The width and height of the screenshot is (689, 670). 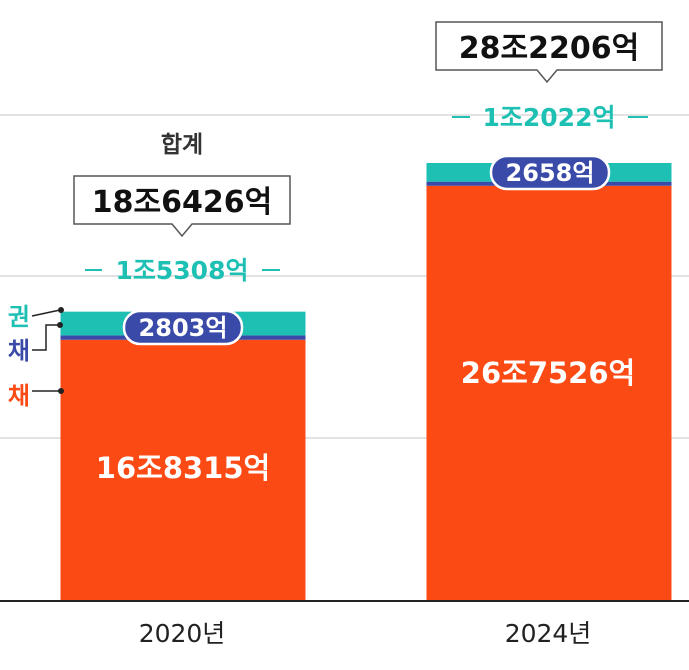 What do you see at coordinates (182, 145) in the screenshot?
I see `total-caption: 합계` at bounding box center [182, 145].